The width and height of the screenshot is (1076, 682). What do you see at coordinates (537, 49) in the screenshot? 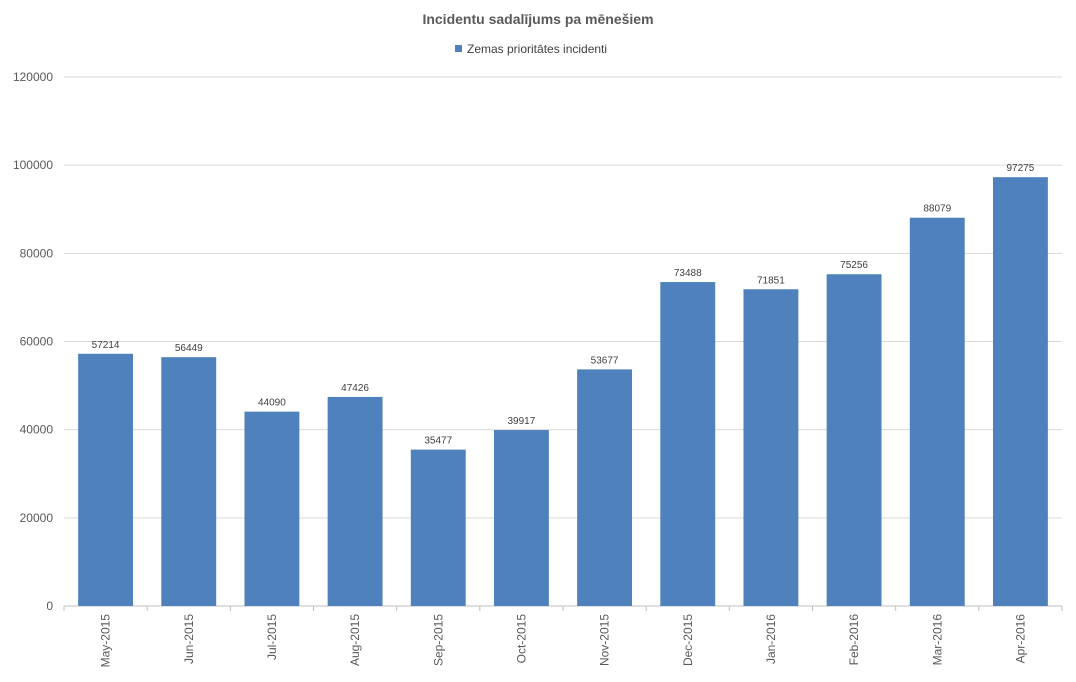
I see `legend-label: Zemas prioritātes incidenti` at bounding box center [537, 49].